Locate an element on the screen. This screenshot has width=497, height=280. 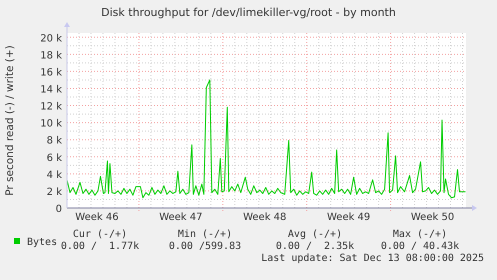
y-tick-label: 12 k is located at coordinates (51, 107).